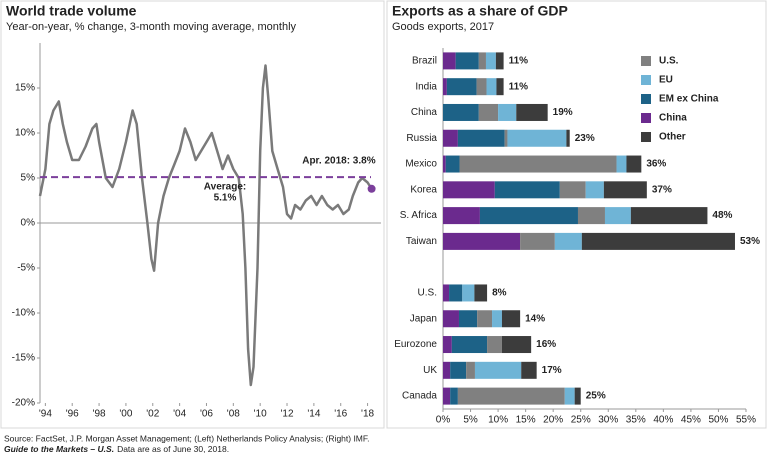 The image size is (768, 457). Describe the element at coordinates (424, 112) in the screenshot. I see `category-label: China` at that location.